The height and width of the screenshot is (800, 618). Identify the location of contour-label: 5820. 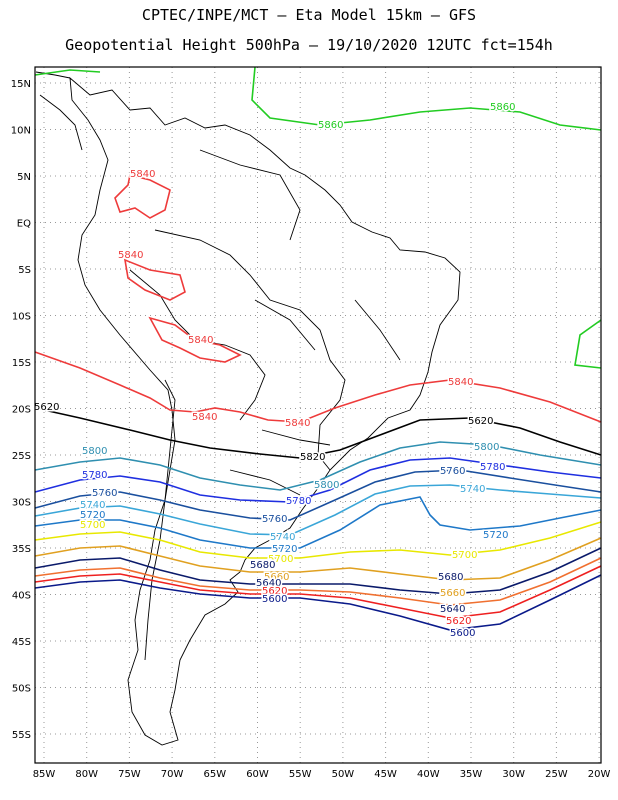
(312, 457).